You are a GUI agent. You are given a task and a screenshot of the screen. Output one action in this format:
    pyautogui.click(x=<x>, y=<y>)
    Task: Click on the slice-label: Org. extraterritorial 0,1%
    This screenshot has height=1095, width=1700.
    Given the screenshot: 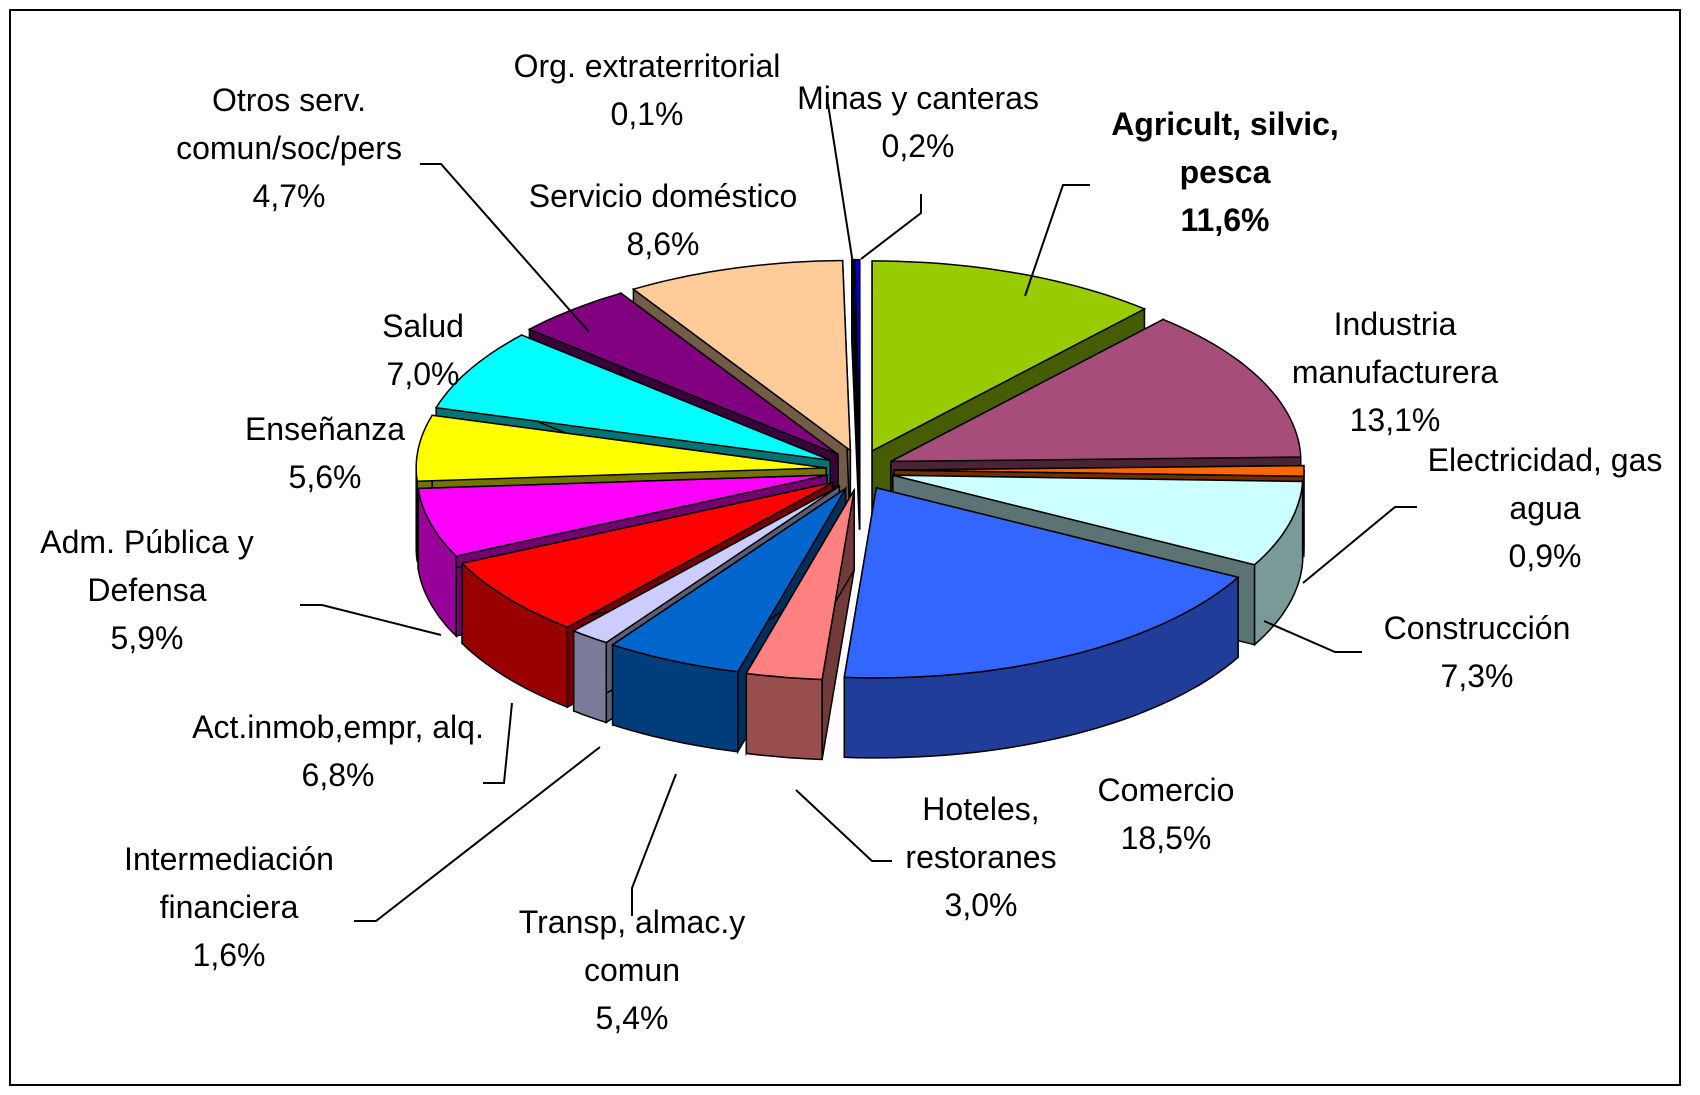 What is the action you would take?
    pyautogui.click(x=647, y=90)
    